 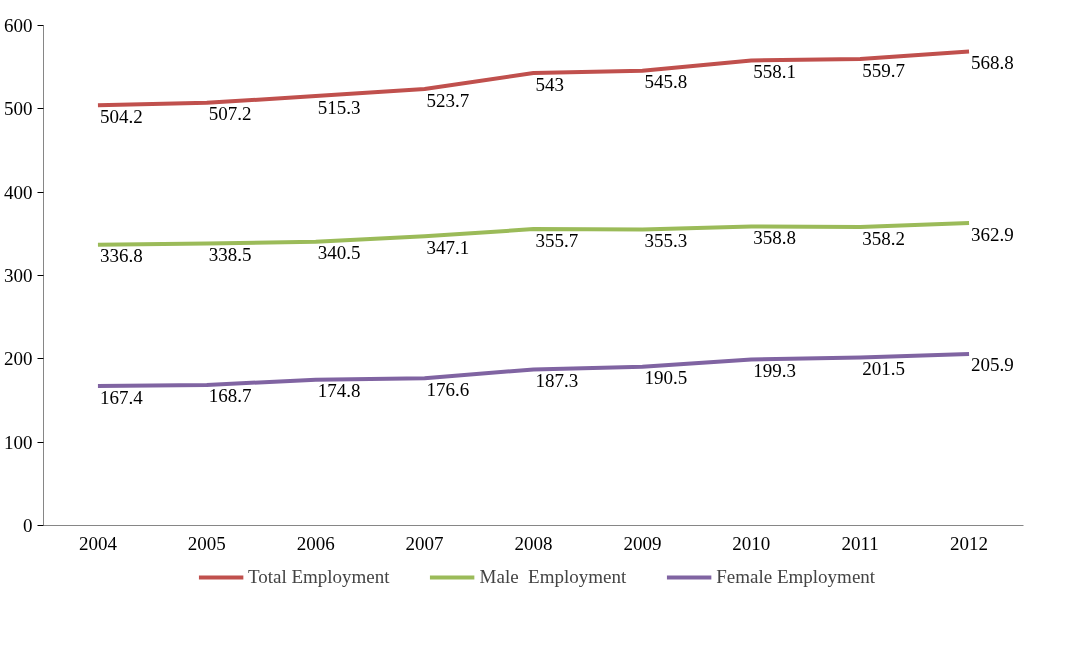 I want to click on data-label: 336.8, so click(x=121, y=256).